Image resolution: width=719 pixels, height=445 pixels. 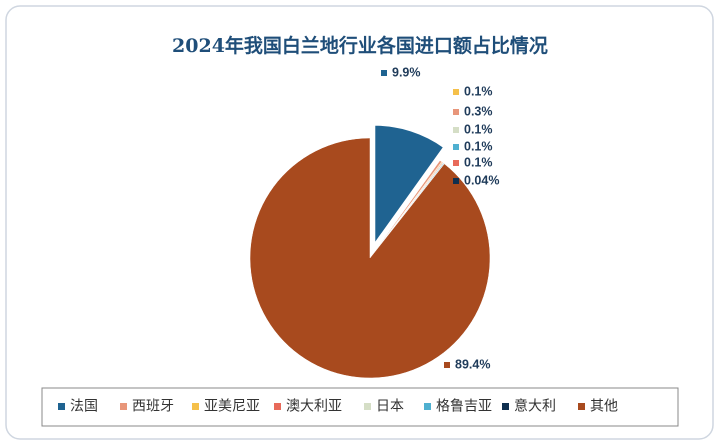 What do you see at coordinates (314, 406) in the screenshot?
I see `legend-label: 澳大利亚` at bounding box center [314, 406].